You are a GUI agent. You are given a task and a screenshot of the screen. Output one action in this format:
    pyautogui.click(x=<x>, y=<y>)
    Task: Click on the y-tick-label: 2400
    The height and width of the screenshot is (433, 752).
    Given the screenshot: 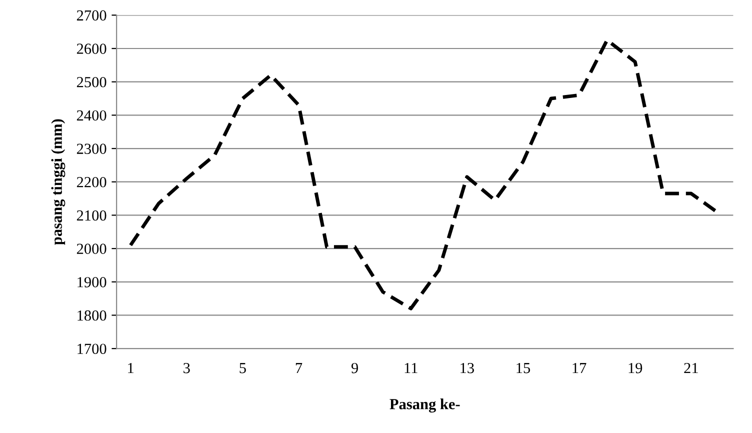 What is the action you would take?
    pyautogui.click(x=91, y=115)
    